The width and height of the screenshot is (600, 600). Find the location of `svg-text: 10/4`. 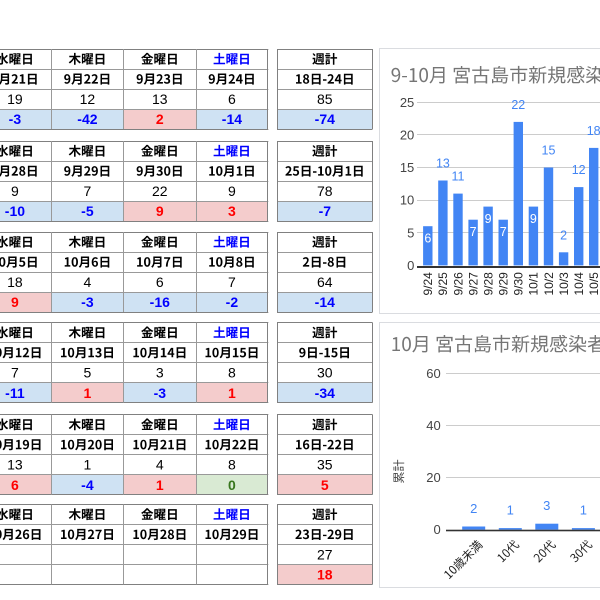

svg-text: 10/4 is located at coordinates (579, 284).